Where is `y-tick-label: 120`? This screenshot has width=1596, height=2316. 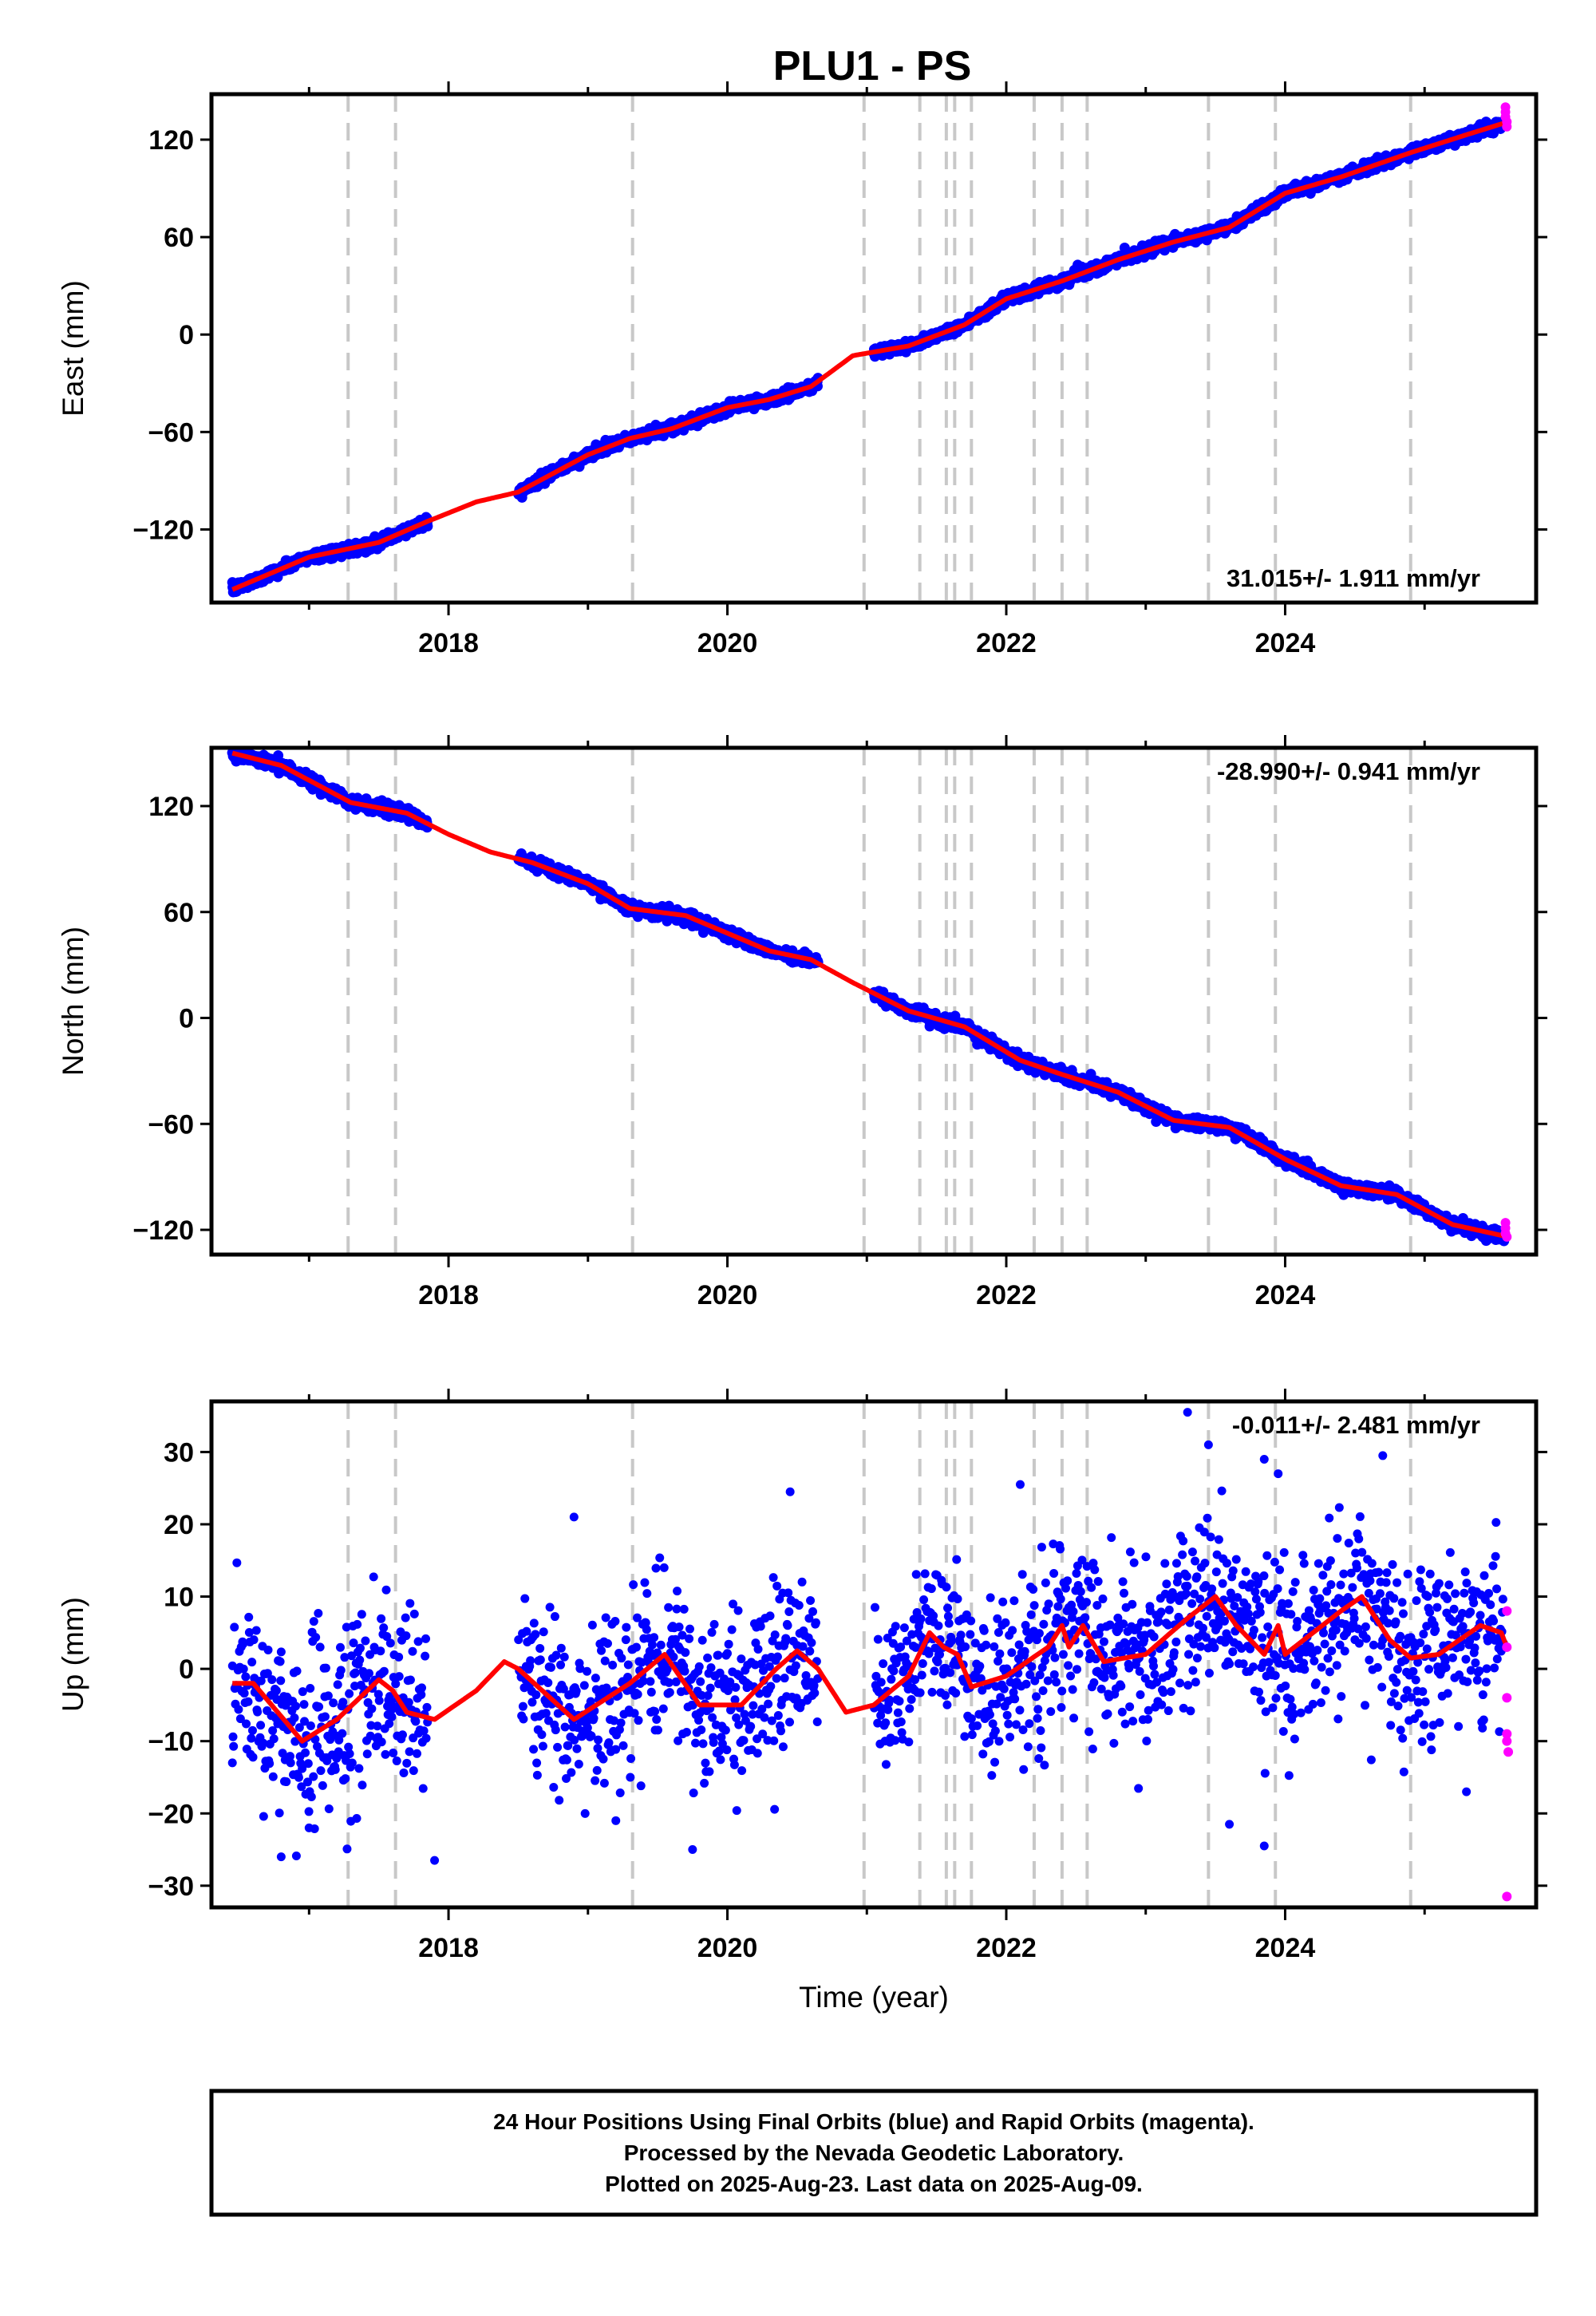 y-tick-label: 120 is located at coordinates (171, 140).